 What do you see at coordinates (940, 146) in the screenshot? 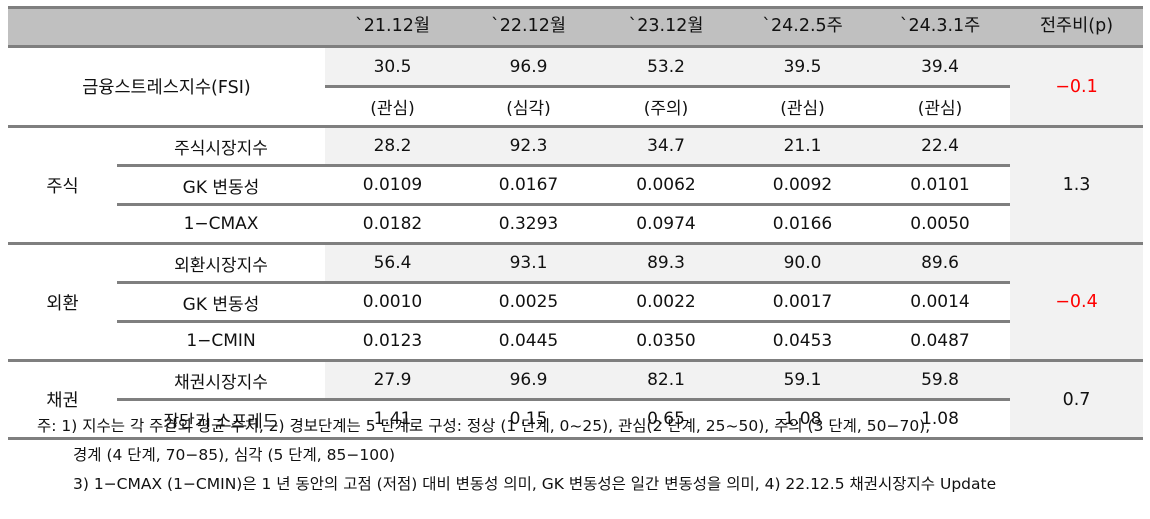
I see `table-cell: 22.4` at bounding box center [940, 146].